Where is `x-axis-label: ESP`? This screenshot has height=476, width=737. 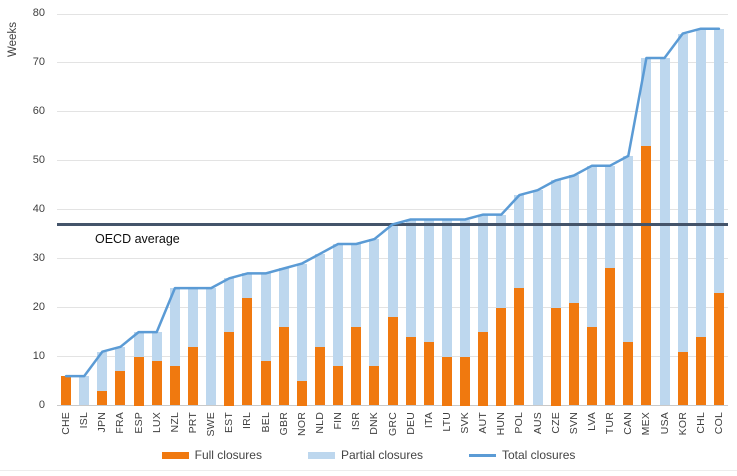
x-axis-label: ESP is located at coordinates (138, 422).